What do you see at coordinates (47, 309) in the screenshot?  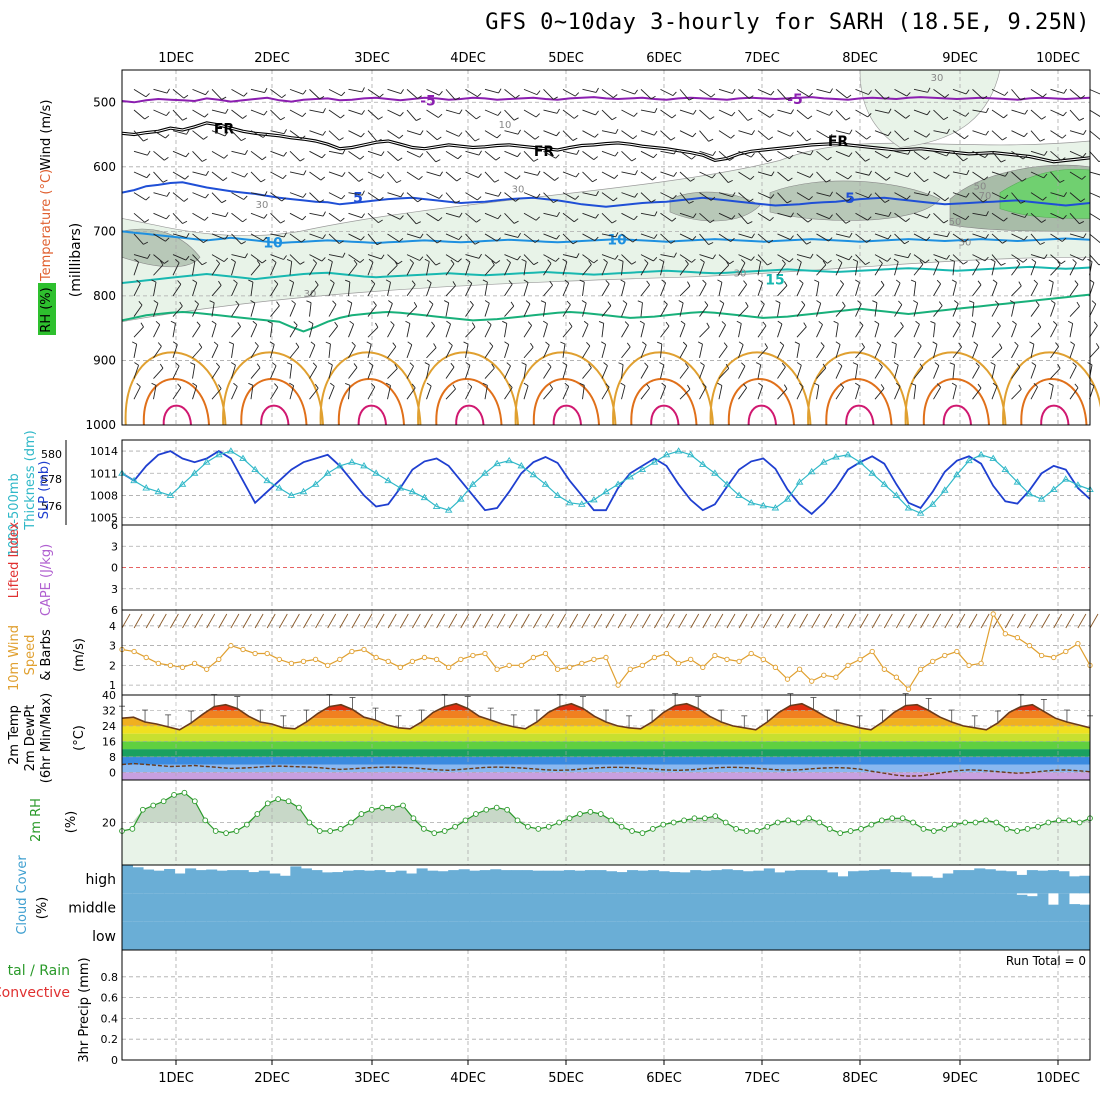 I see `rh-legend-swatch` at bounding box center [47, 309].